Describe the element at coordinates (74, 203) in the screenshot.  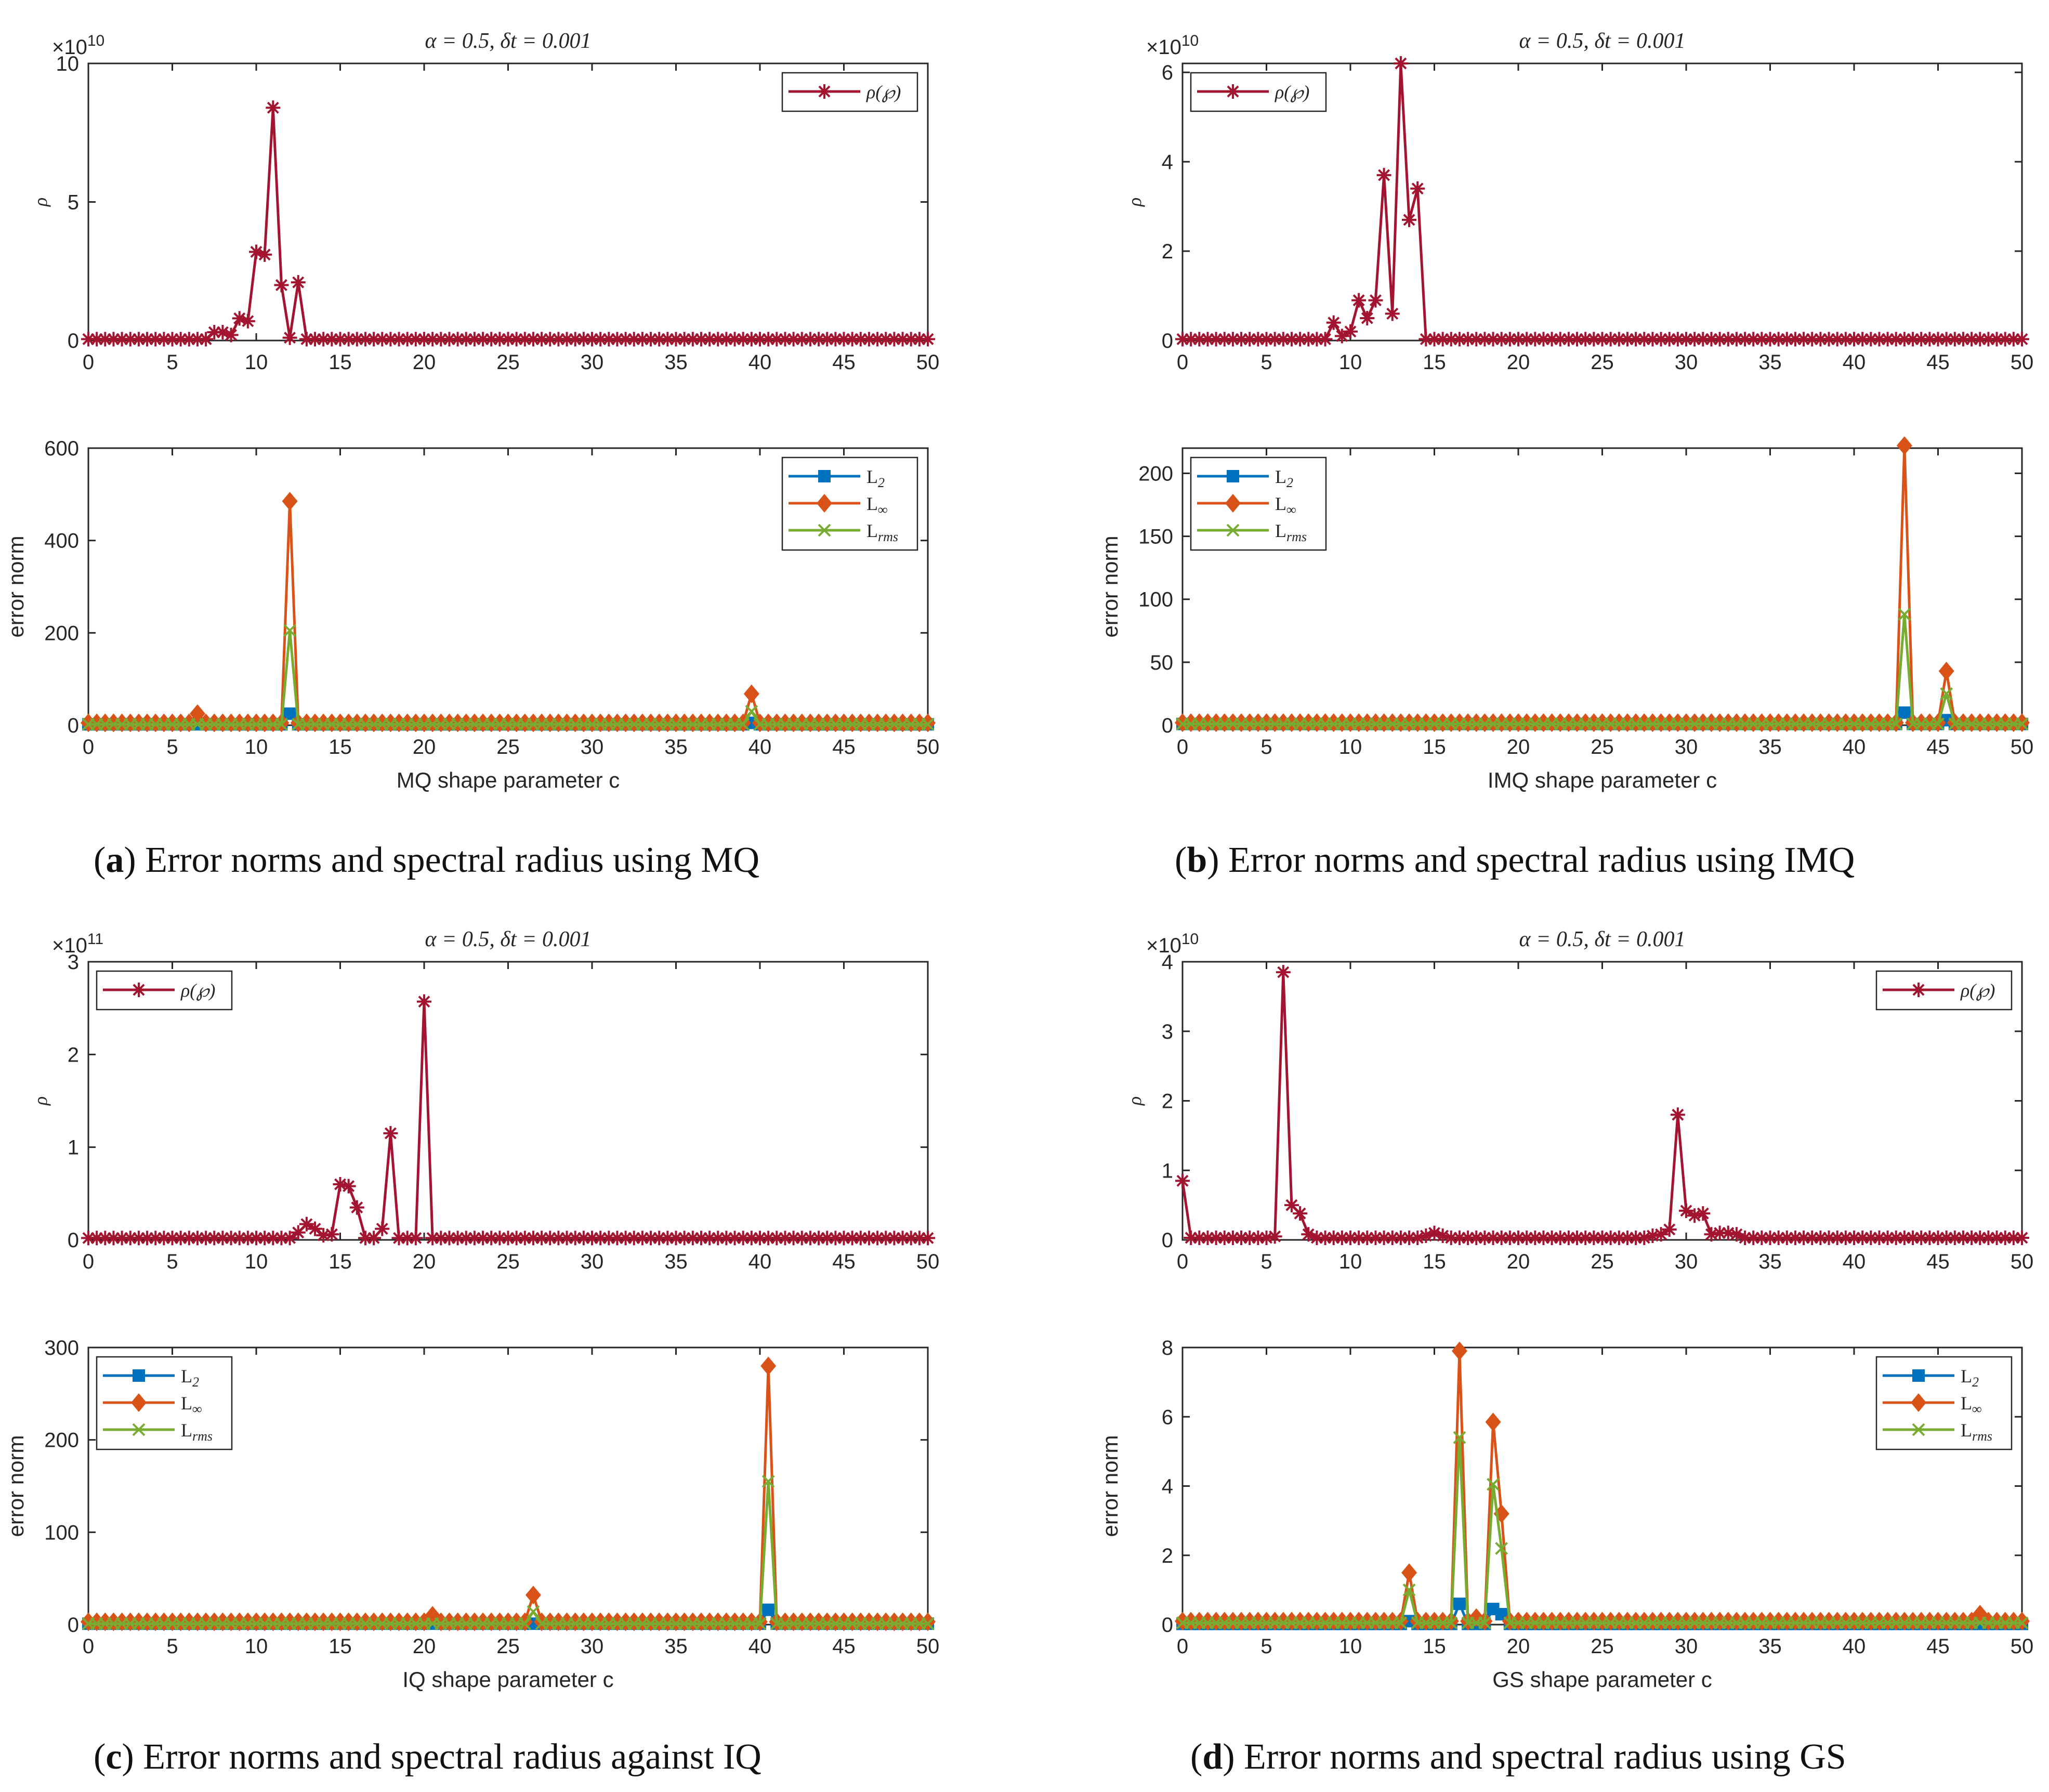
I see `y-tick-label: 5` at that location.